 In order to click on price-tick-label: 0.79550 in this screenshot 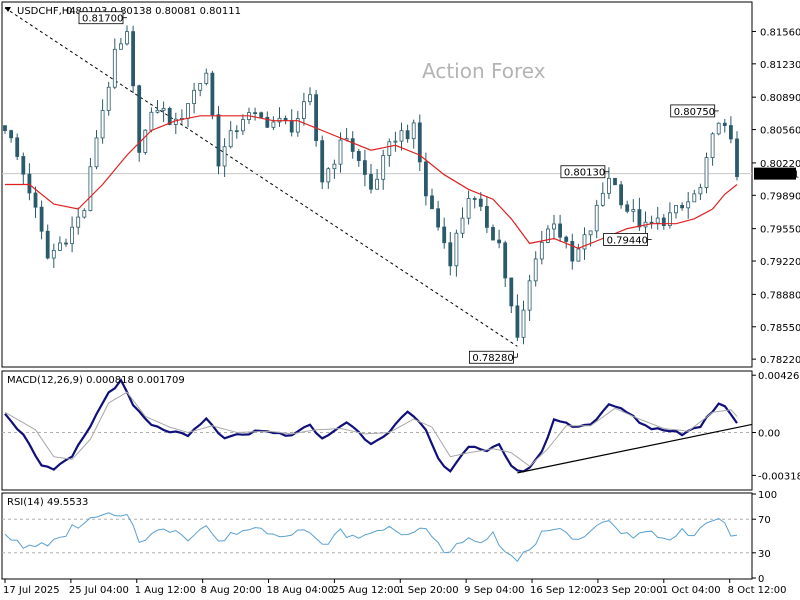, I will do `click(780, 230)`.